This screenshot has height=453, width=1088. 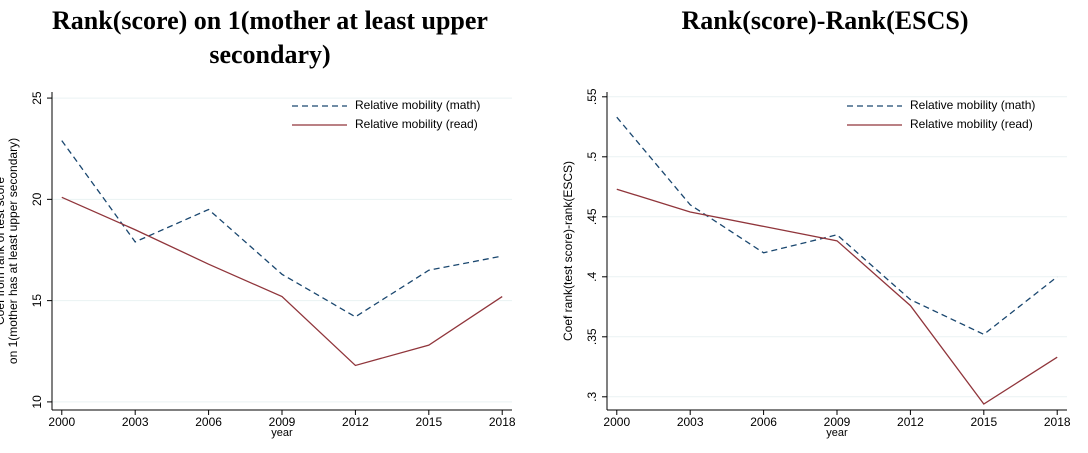 What do you see at coordinates (825, 20) in the screenshot?
I see `chart-title: Rank(score)-Rank(ESCS)` at bounding box center [825, 20].